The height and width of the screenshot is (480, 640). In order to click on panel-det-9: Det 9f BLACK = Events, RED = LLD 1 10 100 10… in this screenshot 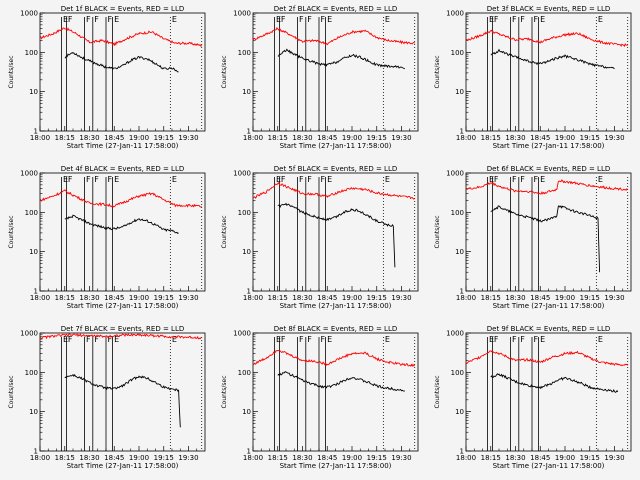, I will do `click(533, 397)`.